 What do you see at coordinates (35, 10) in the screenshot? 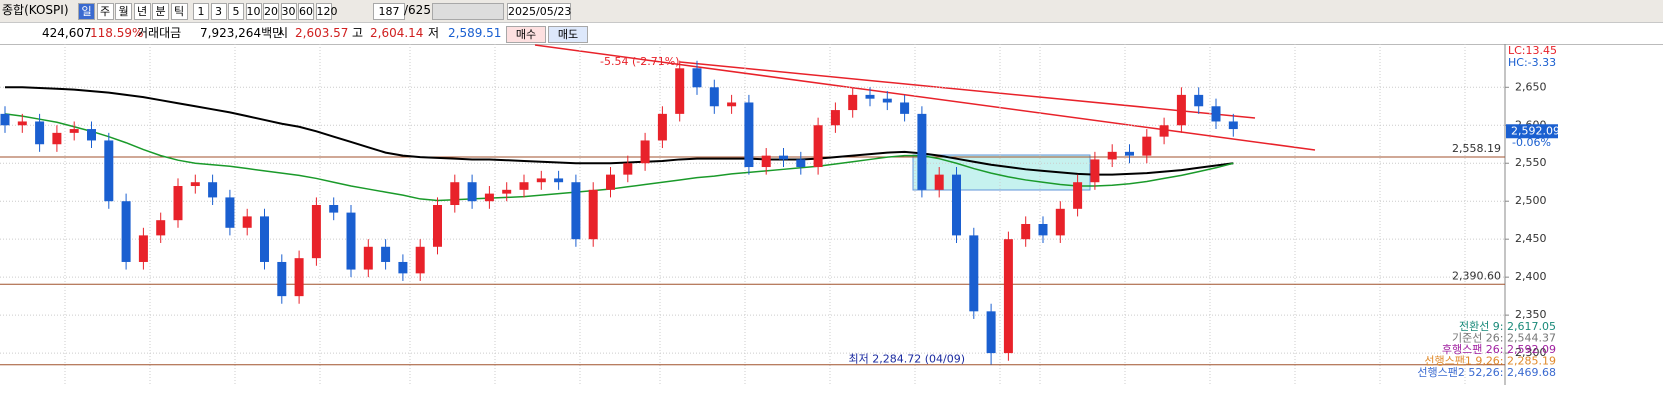
I see `symbol: 종합(KOSPI)` at bounding box center [35, 10].